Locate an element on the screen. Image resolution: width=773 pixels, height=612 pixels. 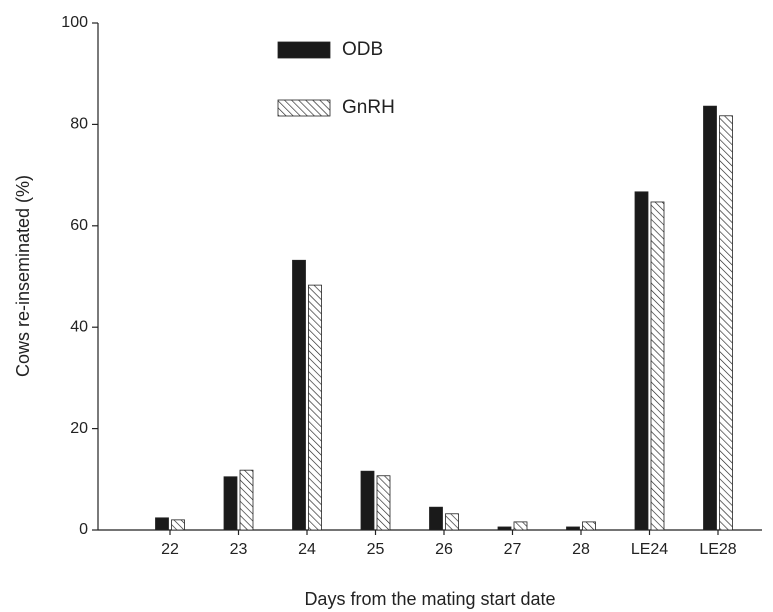
y-tick-label: 0 is located at coordinates (83, 529).